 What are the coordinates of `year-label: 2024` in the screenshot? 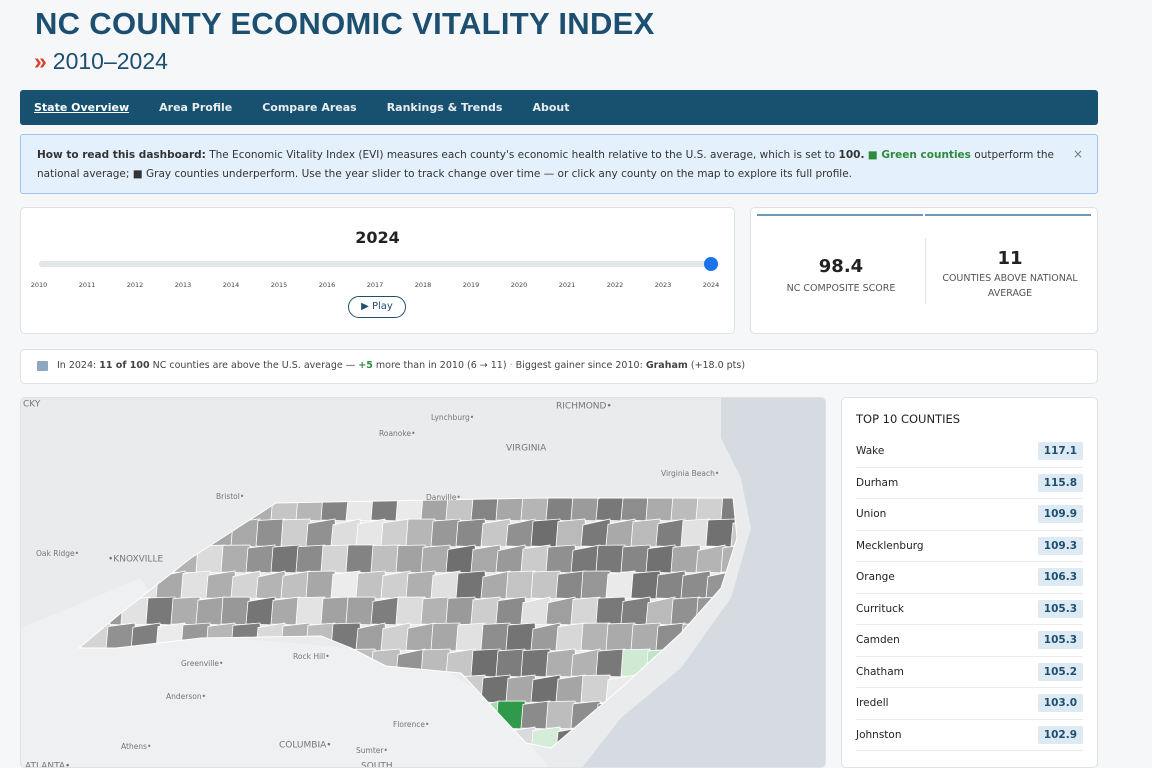 It's located at (377, 237).